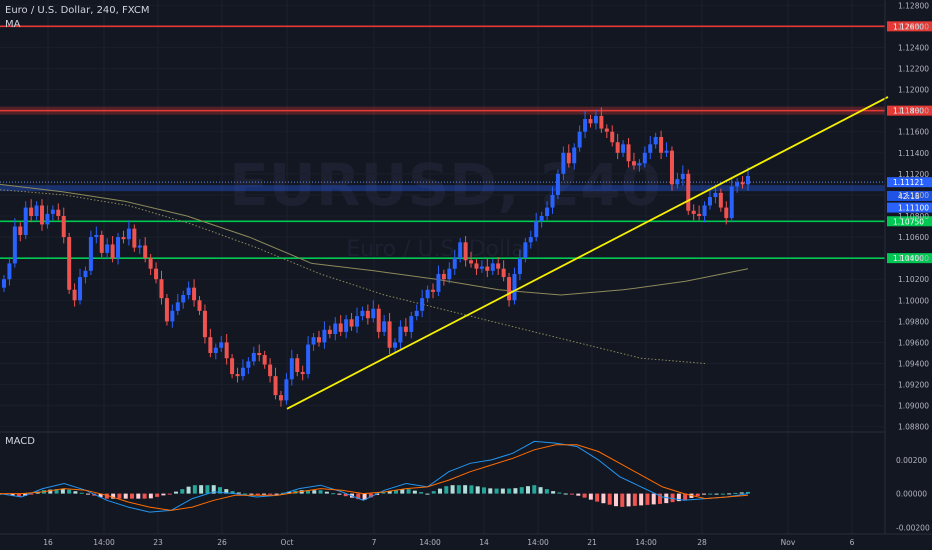 This screenshot has width=932, height=550. Describe the element at coordinates (913, 300) in the screenshot. I see `price-tick-label: 1.10000` at that location.